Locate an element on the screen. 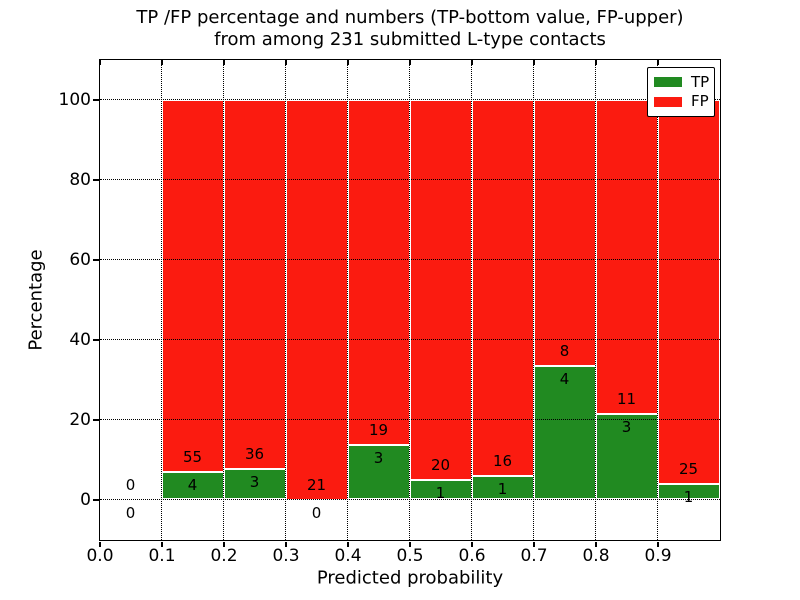  tp-count-label-6: 1 is located at coordinates (502, 488).